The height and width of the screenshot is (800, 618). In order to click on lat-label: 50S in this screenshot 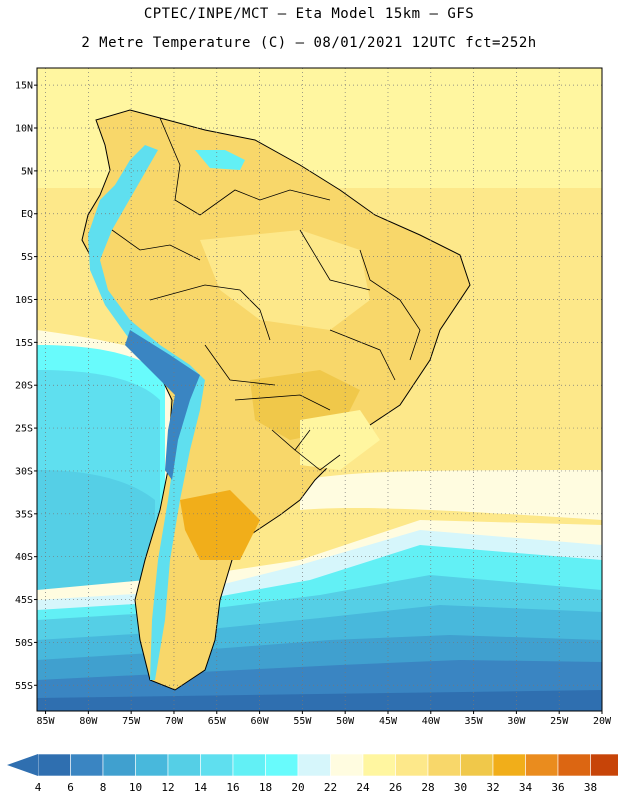, I will do `click(24, 643)`.